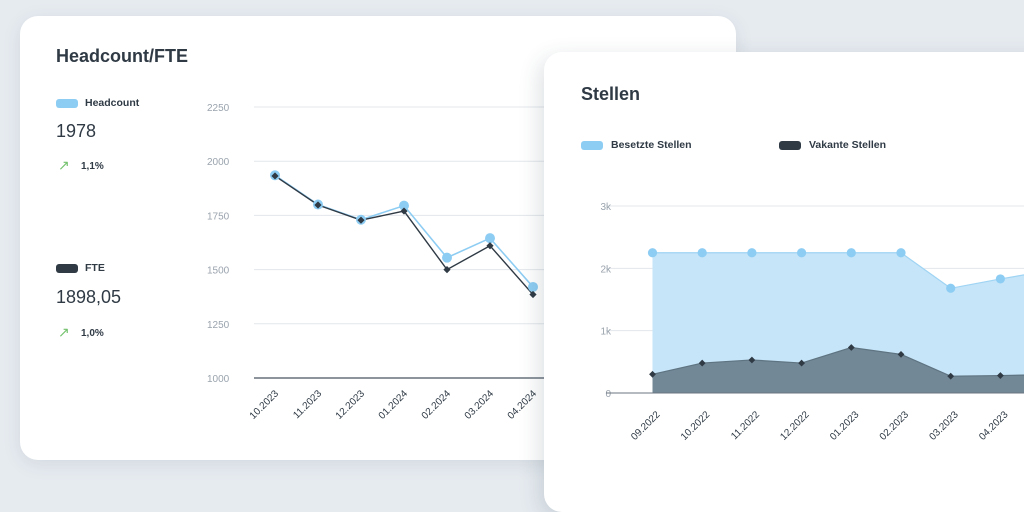  Describe the element at coordinates (606, 269) in the screenshot. I see `y-tick-label: 2k` at that location.